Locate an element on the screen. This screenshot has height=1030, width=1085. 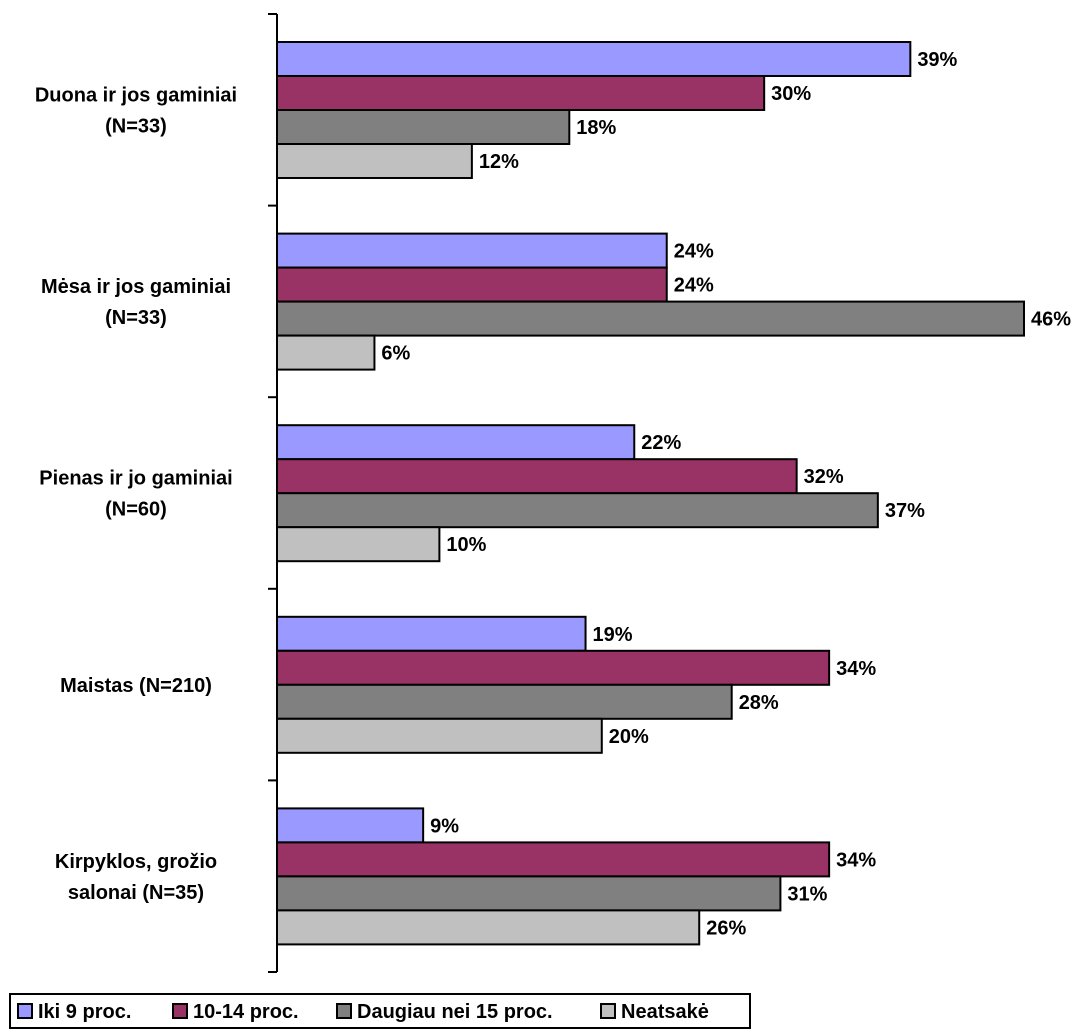
category-label: Kirpyklos, grožio is located at coordinates (136, 862).